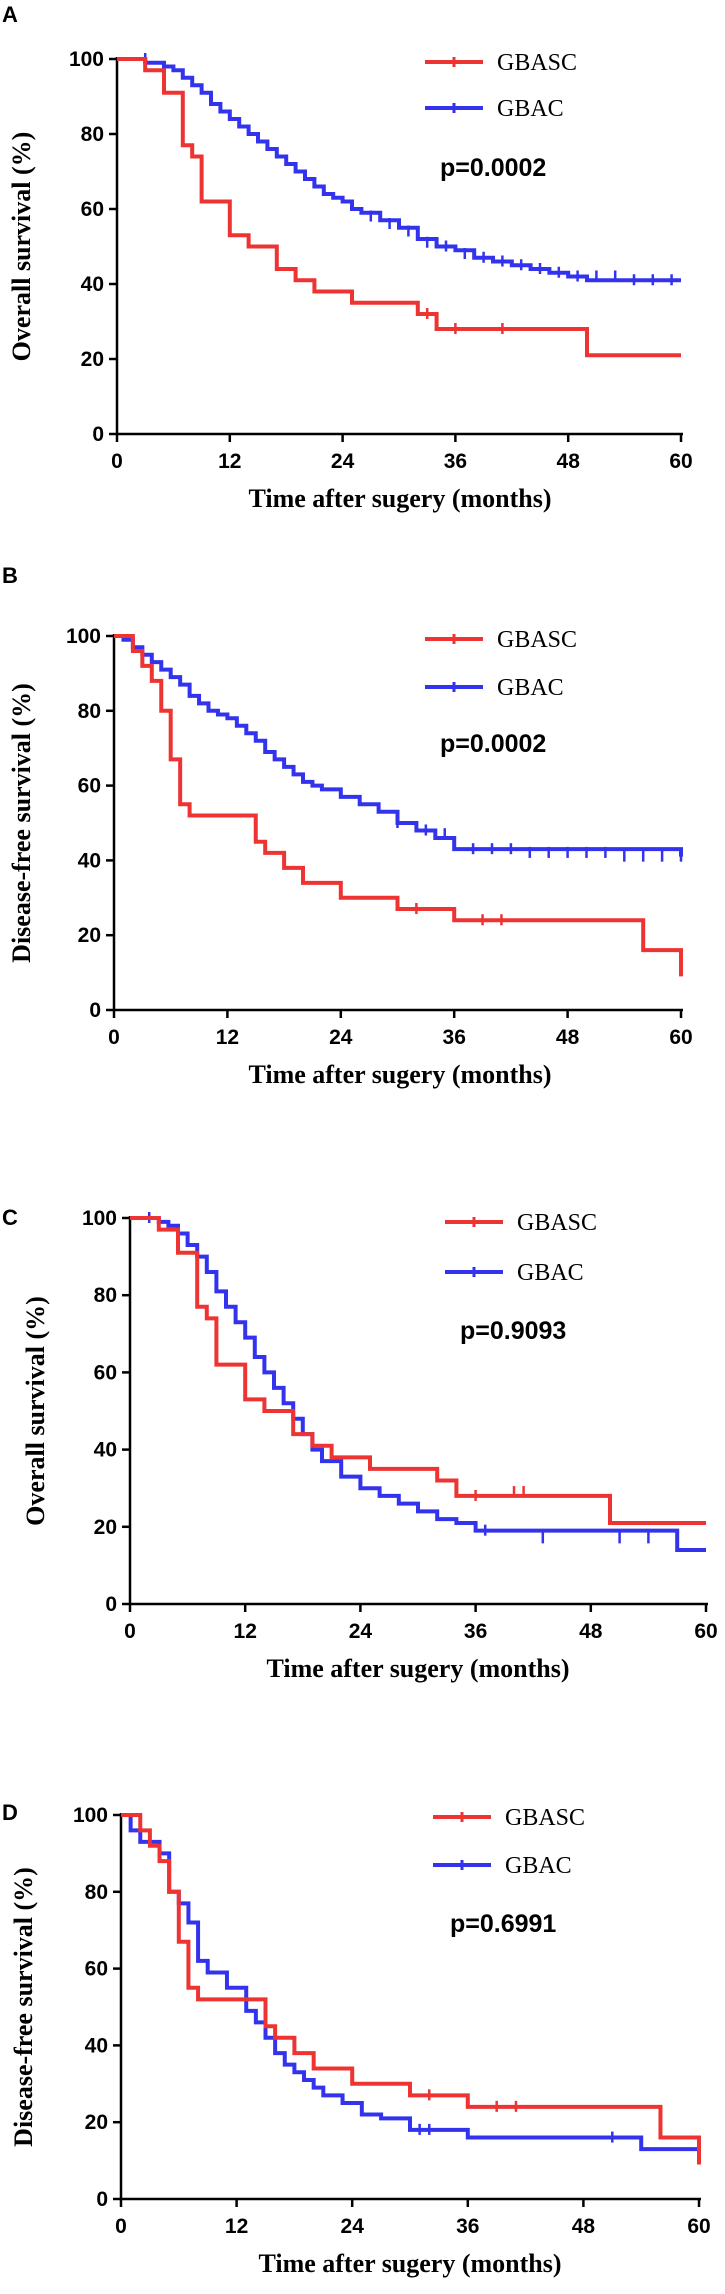 The height and width of the screenshot is (2294, 725). What do you see at coordinates (10, 1812) in the screenshot?
I see `panel-letter: D` at bounding box center [10, 1812].